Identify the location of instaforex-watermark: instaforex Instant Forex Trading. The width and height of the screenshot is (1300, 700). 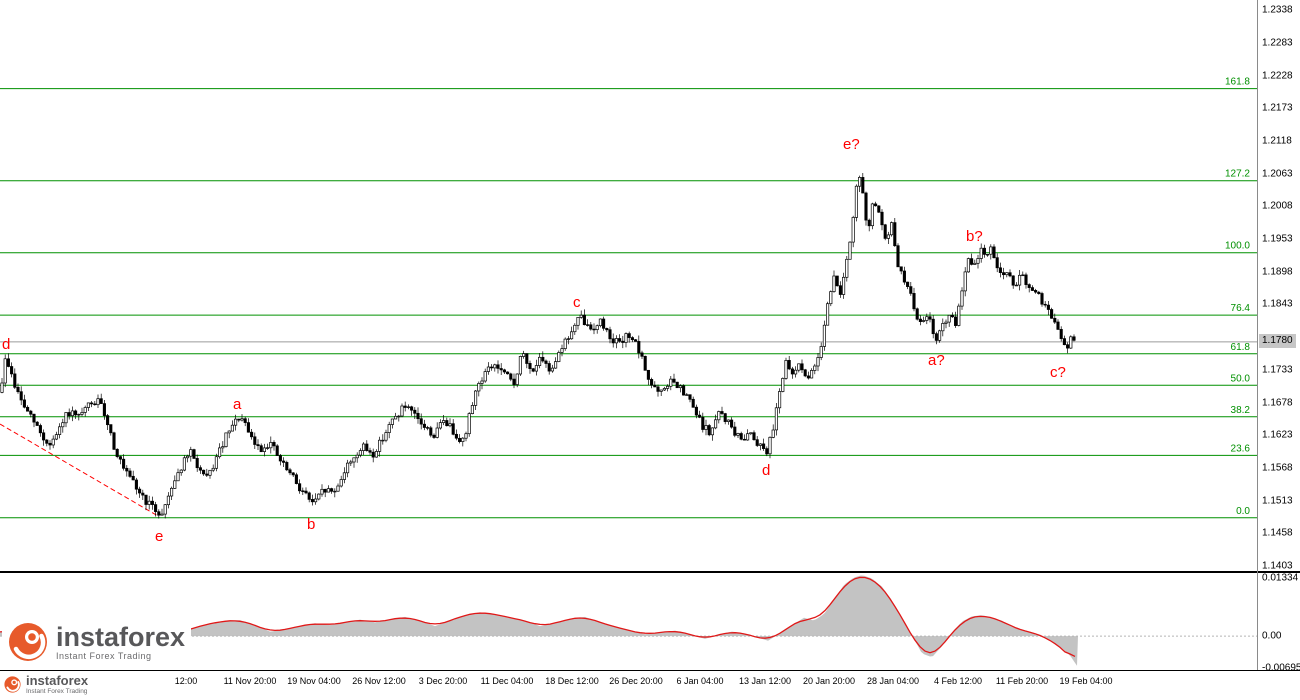
(97, 642).